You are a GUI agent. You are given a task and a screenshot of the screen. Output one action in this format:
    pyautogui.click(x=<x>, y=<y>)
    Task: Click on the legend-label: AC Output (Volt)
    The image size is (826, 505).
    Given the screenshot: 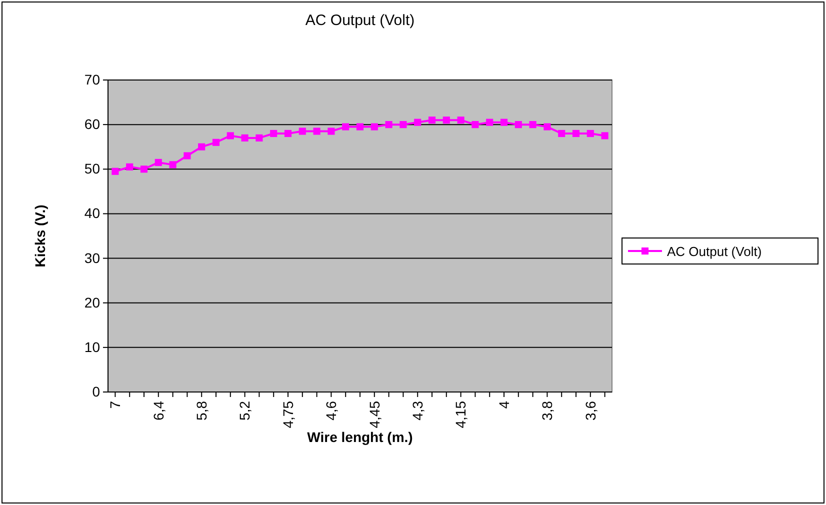 What is the action you would take?
    pyautogui.click(x=714, y=251)
    